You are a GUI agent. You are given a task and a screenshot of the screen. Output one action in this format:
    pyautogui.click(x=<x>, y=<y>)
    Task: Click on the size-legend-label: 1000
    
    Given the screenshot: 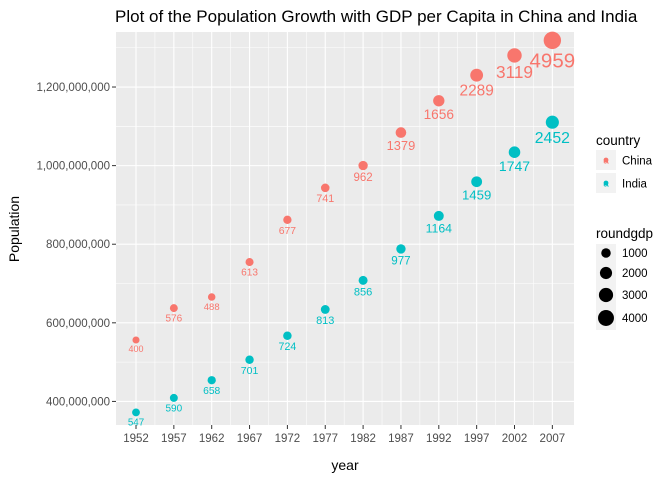 What is the action you would take?
    pyautogui.click(x=635, y=254)
    